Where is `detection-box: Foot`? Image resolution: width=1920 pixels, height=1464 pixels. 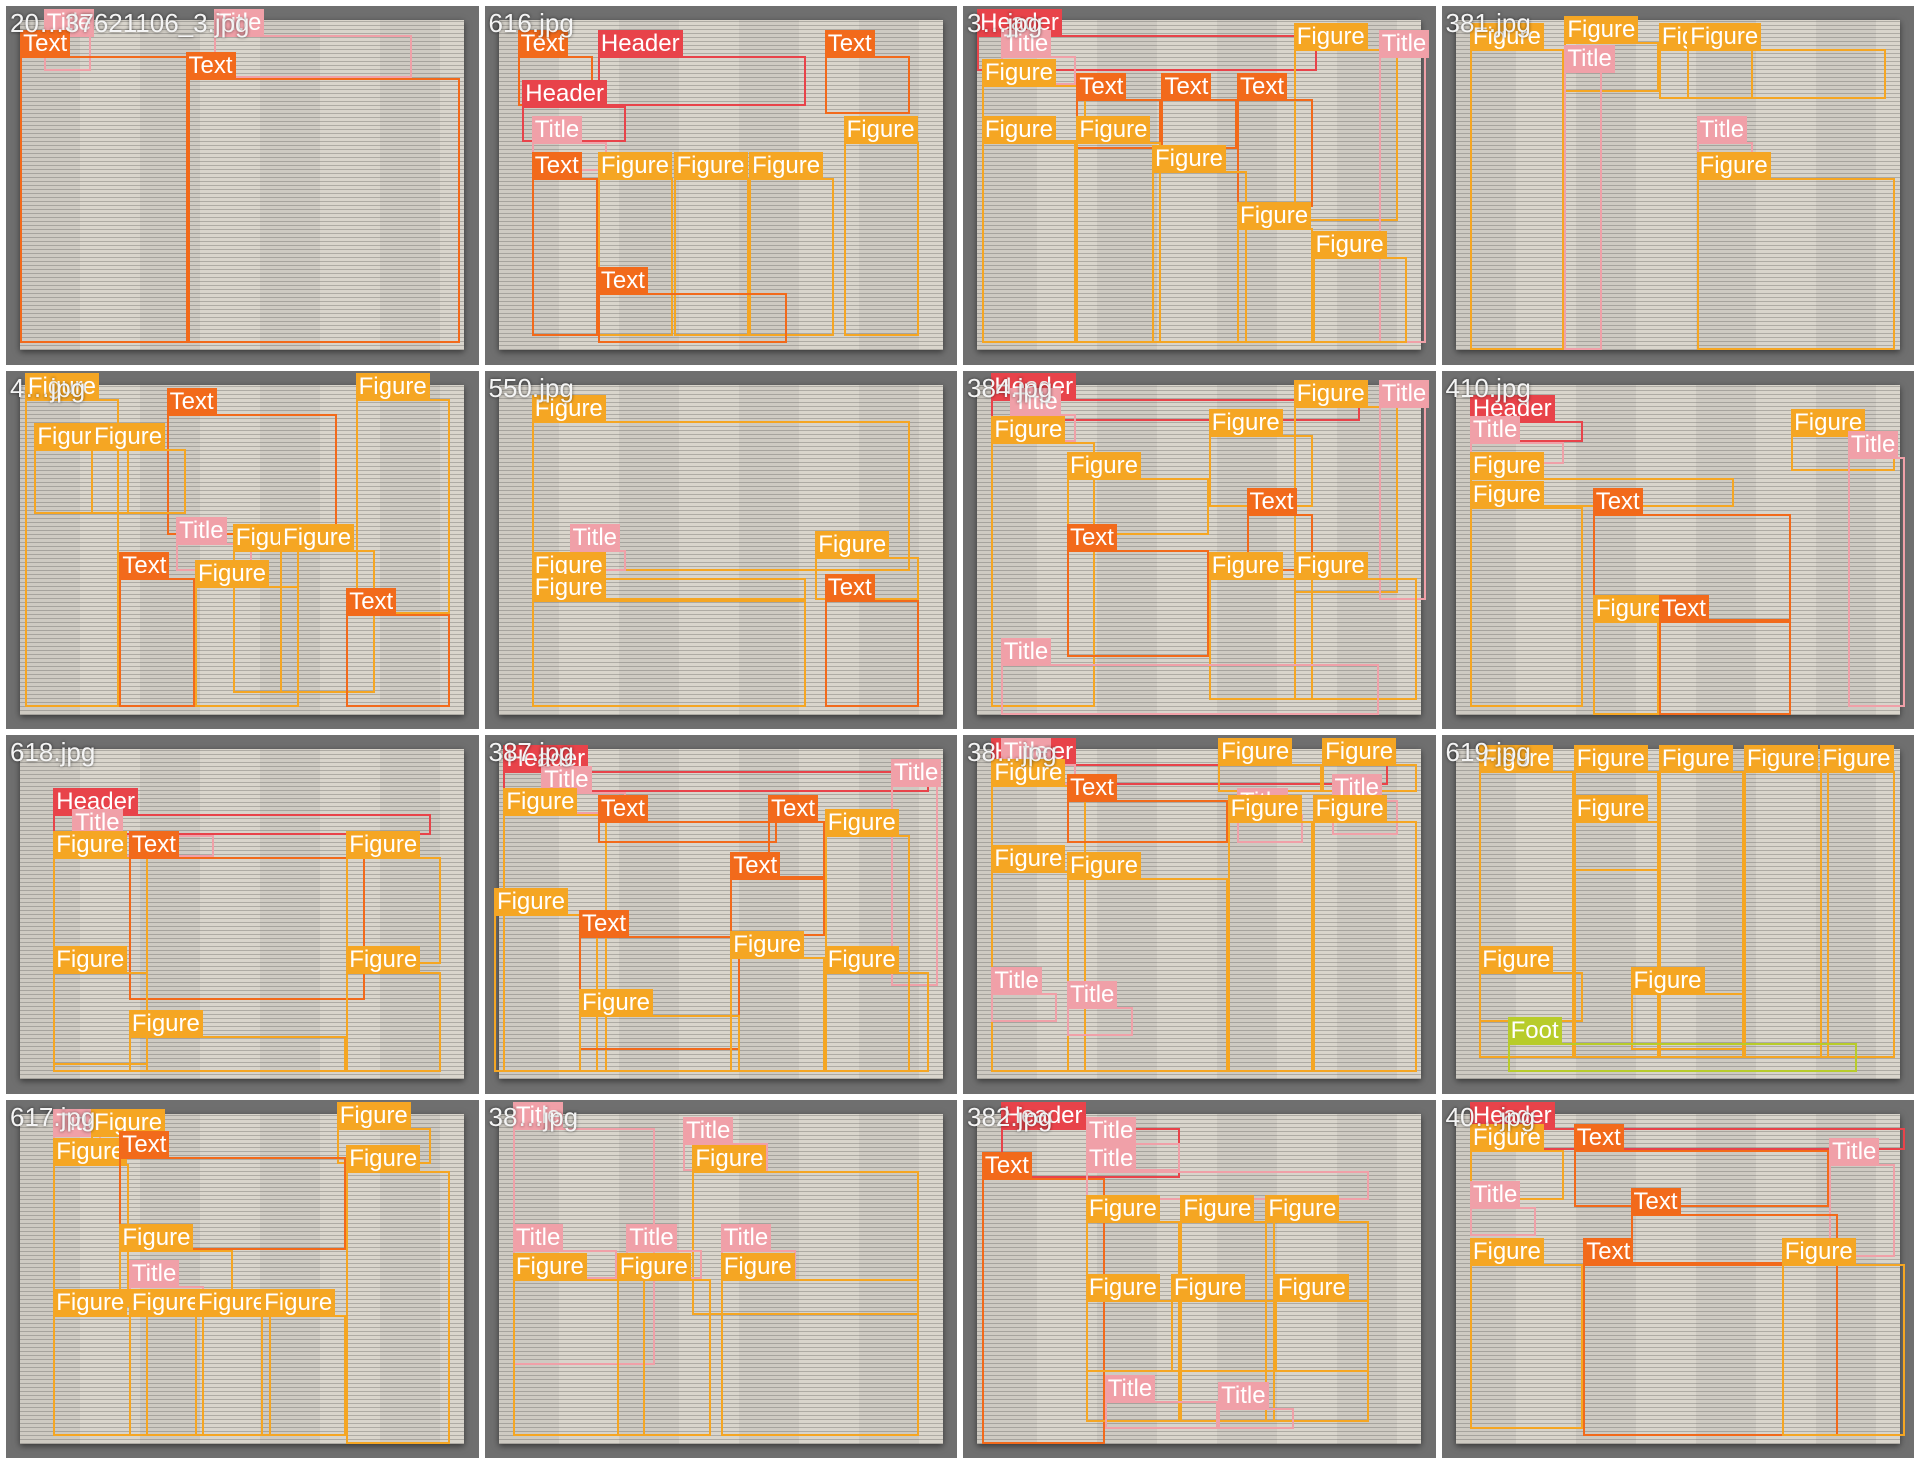
detection-box: Foot is located at coordinates (1682, 1044).